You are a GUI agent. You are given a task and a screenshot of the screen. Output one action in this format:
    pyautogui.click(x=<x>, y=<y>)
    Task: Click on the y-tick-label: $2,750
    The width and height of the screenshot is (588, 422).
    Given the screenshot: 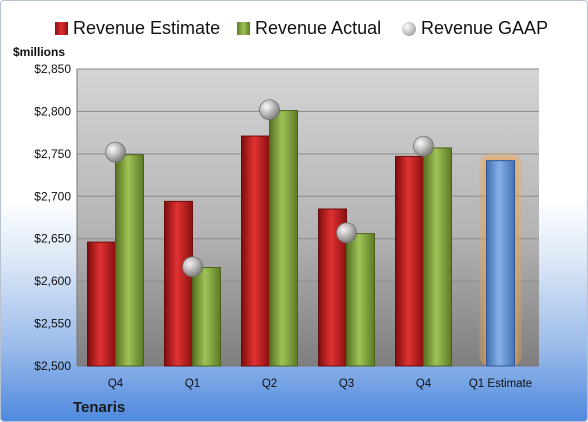 What is the action you would take?
    pyautogui.click(x=52, y=154)
    